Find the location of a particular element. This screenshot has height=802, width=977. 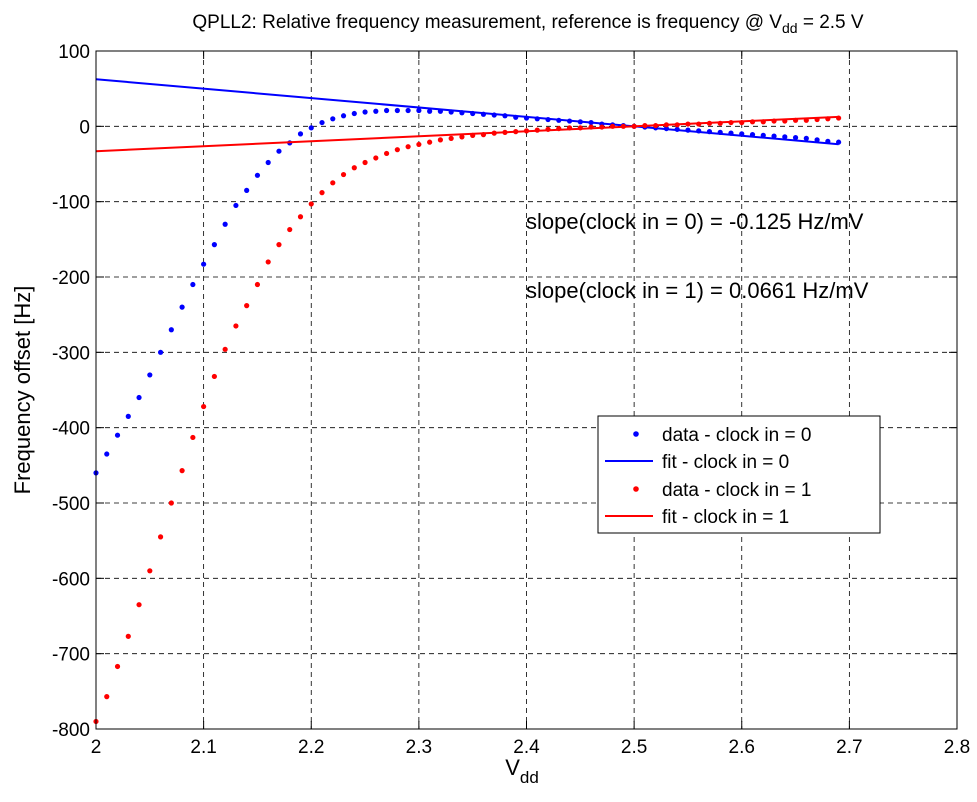

y-axis-label: Frequency offset [Hz] is located at coordinates (22, 390).